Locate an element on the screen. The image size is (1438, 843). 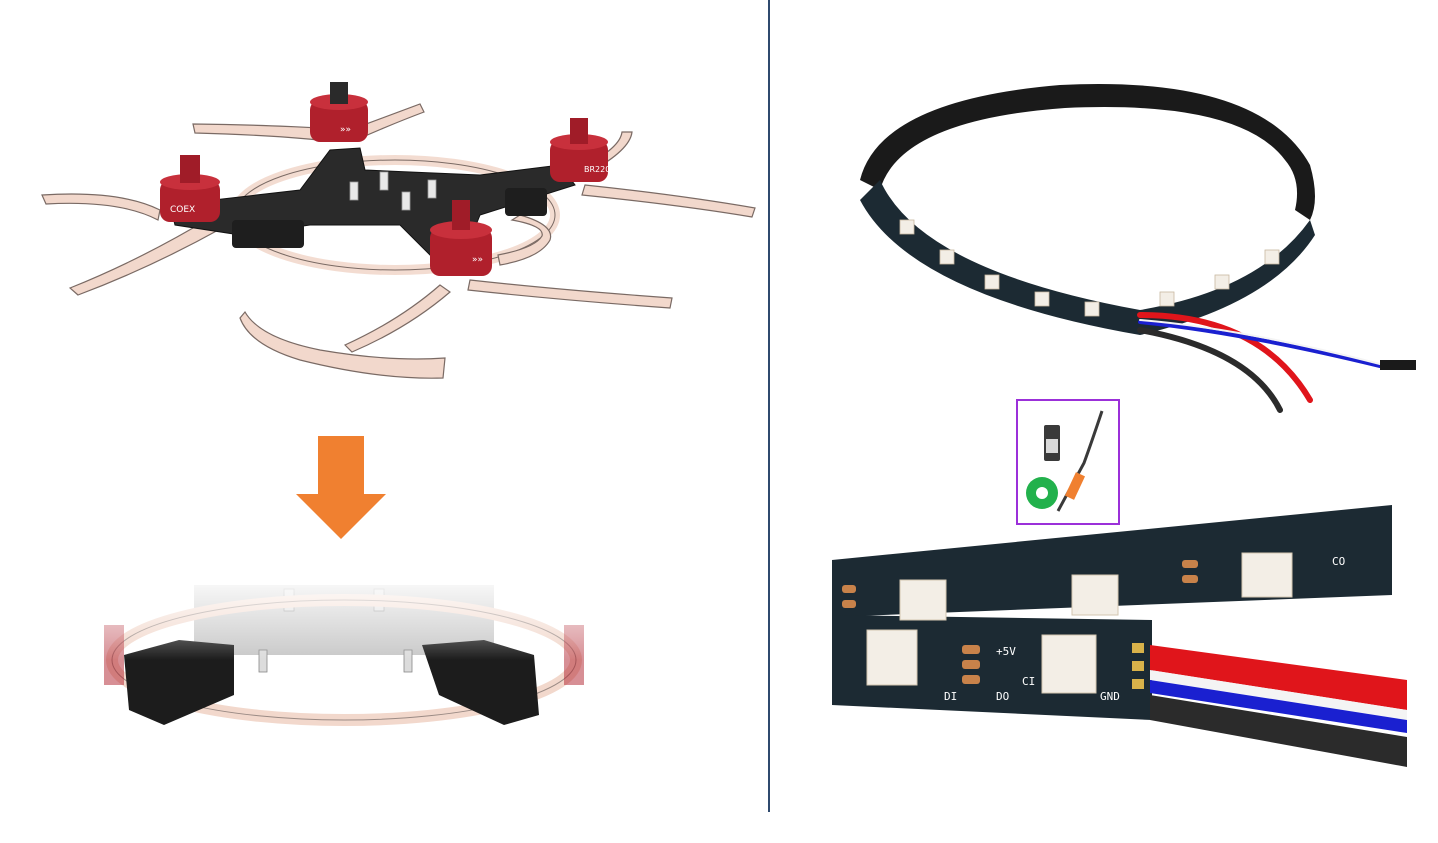
wire-blue is located at coordinates (1278, 706).